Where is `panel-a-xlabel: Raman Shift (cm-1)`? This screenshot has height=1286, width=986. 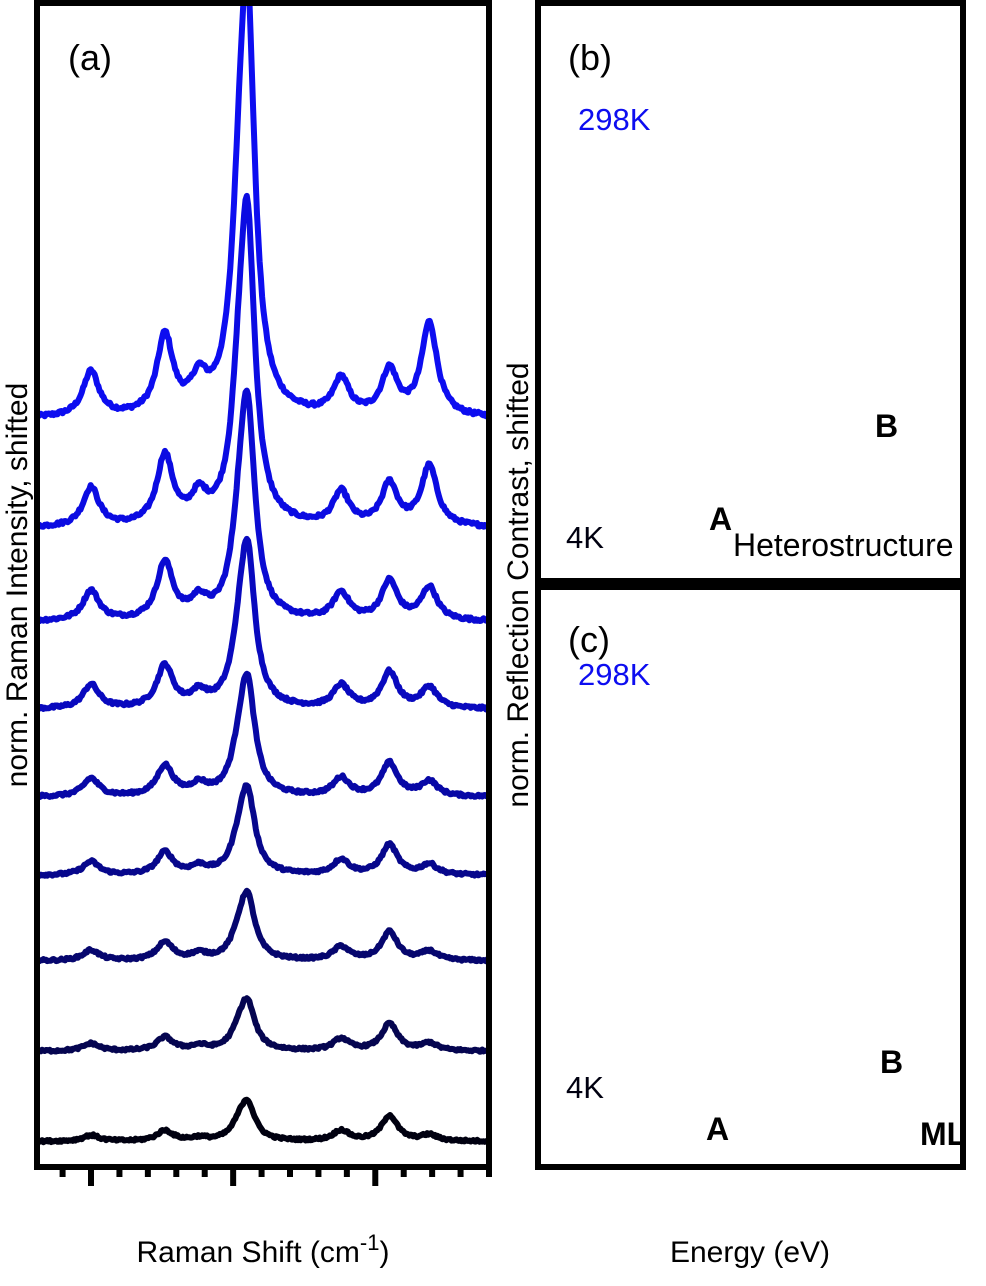 panel-a-xlabel: Raman Shift (cm-1) is located at coordinates (263, 1249).